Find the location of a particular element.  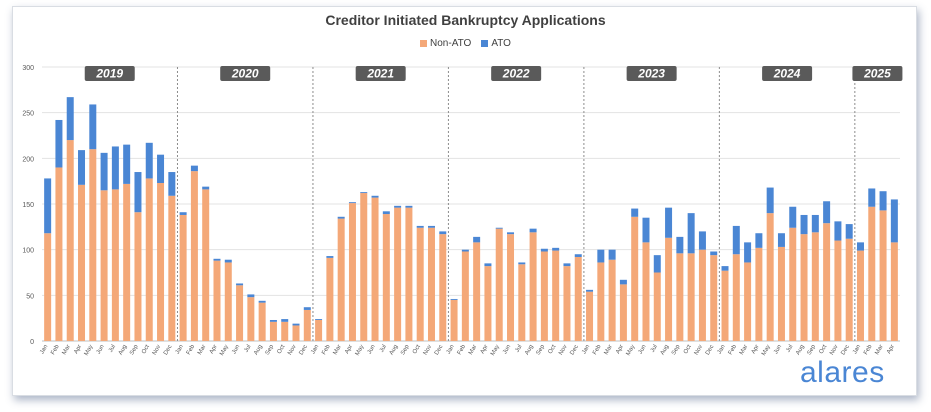

x-tick-label: Mar is located at coordinates (744, 350).